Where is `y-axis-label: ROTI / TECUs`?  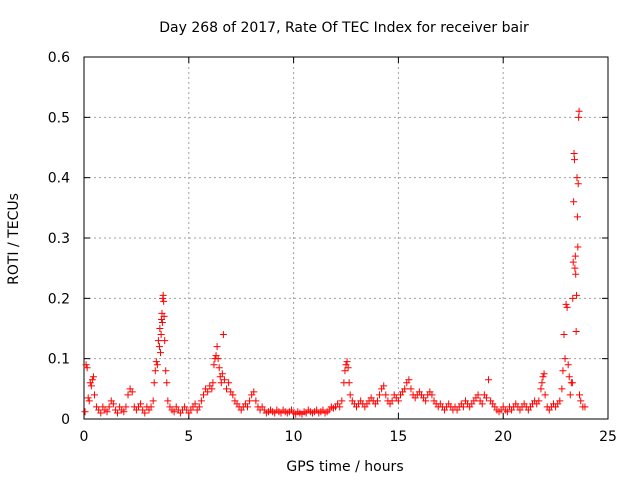
y-axis-label: ROTI / TECUs is located at coordinates (14, 239).